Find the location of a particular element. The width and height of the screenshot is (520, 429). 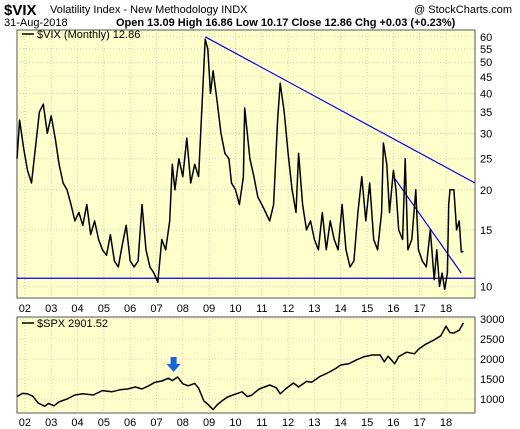

vix-x-tick-label: 17 is located at coordinates (420, 309).